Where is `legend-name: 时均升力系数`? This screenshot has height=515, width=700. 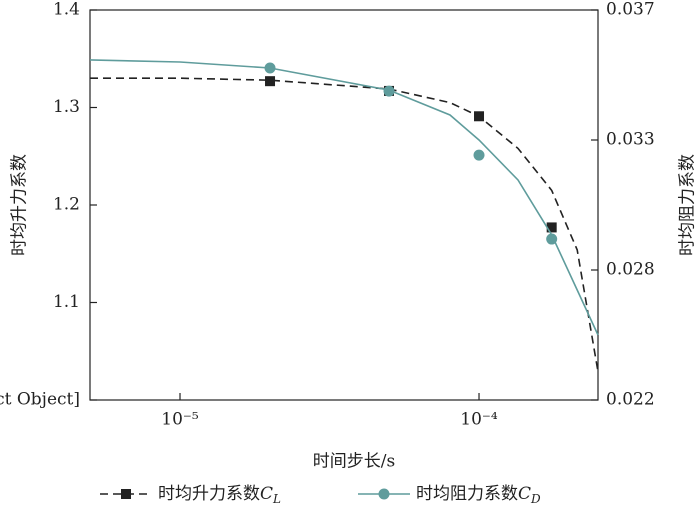 legend-name: 时均升力系数 is located at coordinates (209, 494).